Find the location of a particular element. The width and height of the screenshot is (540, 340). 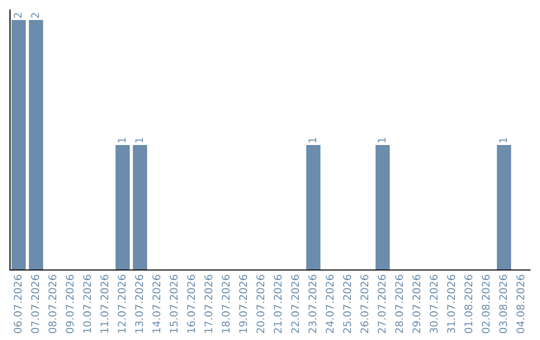

x-tick-label: 17.07.2026 is located at coordinates (208, 303).